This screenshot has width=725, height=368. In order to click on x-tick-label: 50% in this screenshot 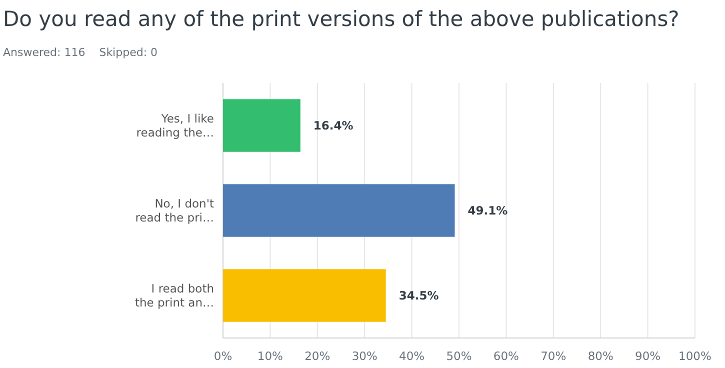, I will do `click(459, 356)`.